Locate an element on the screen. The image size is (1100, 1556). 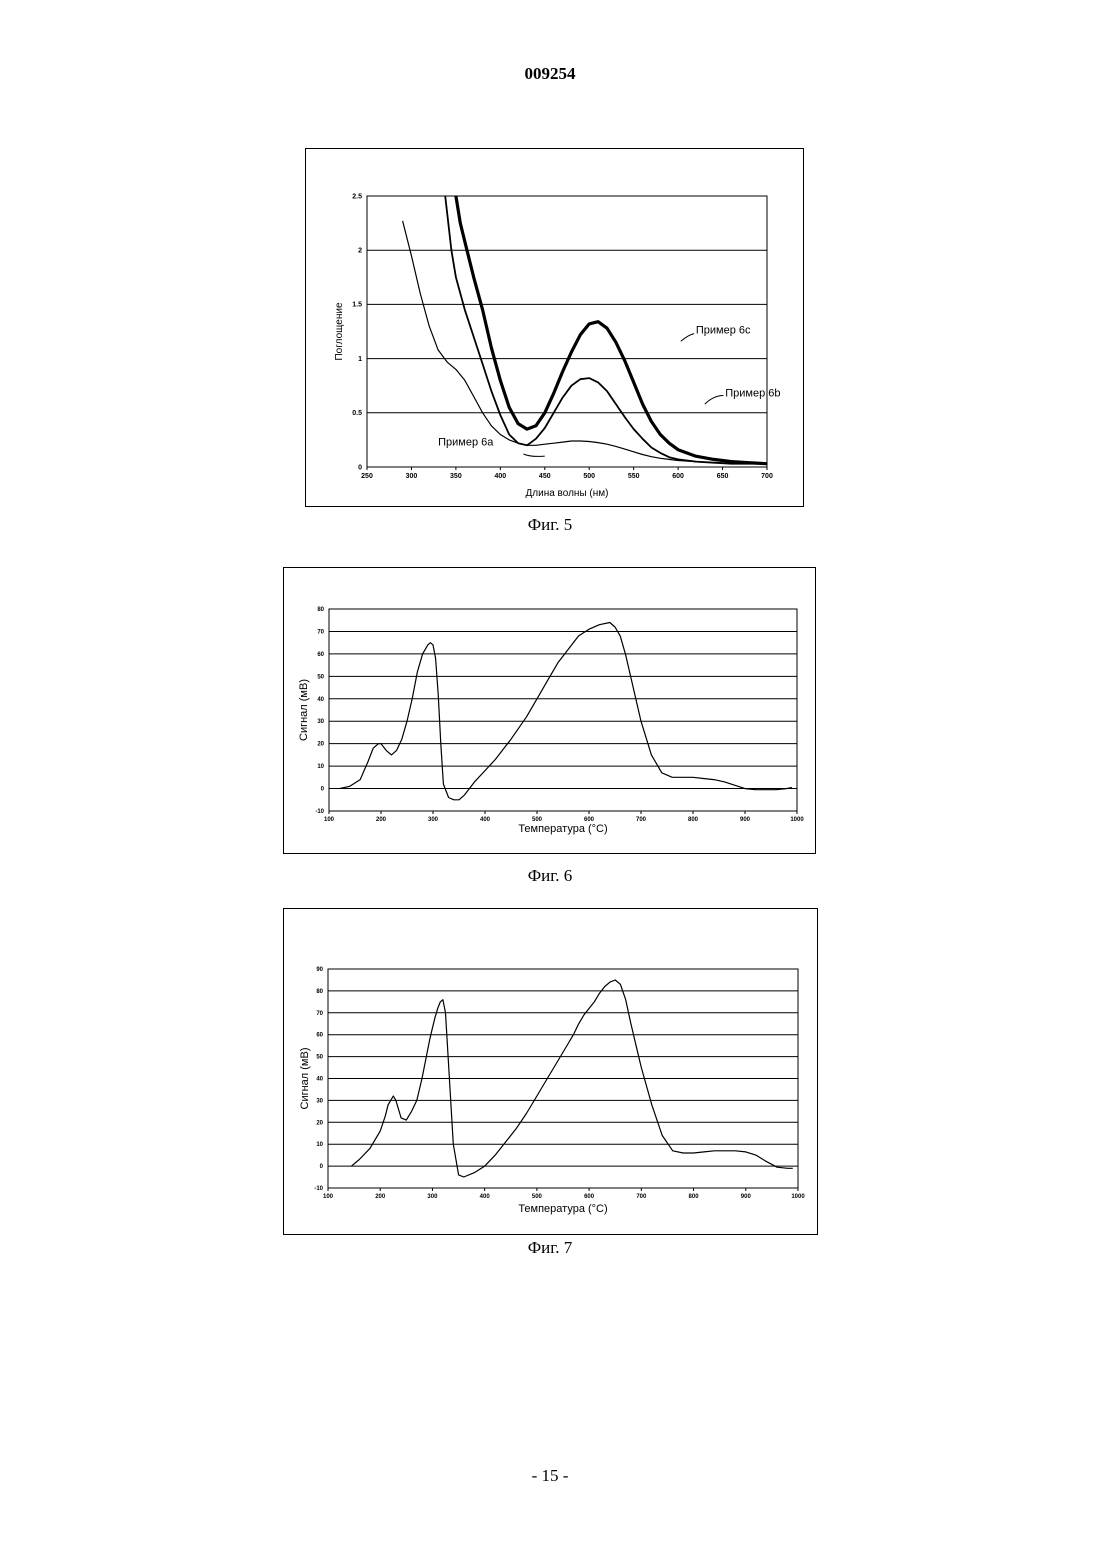
y-tick-label: 50 is located at coordinates (319, 1058).